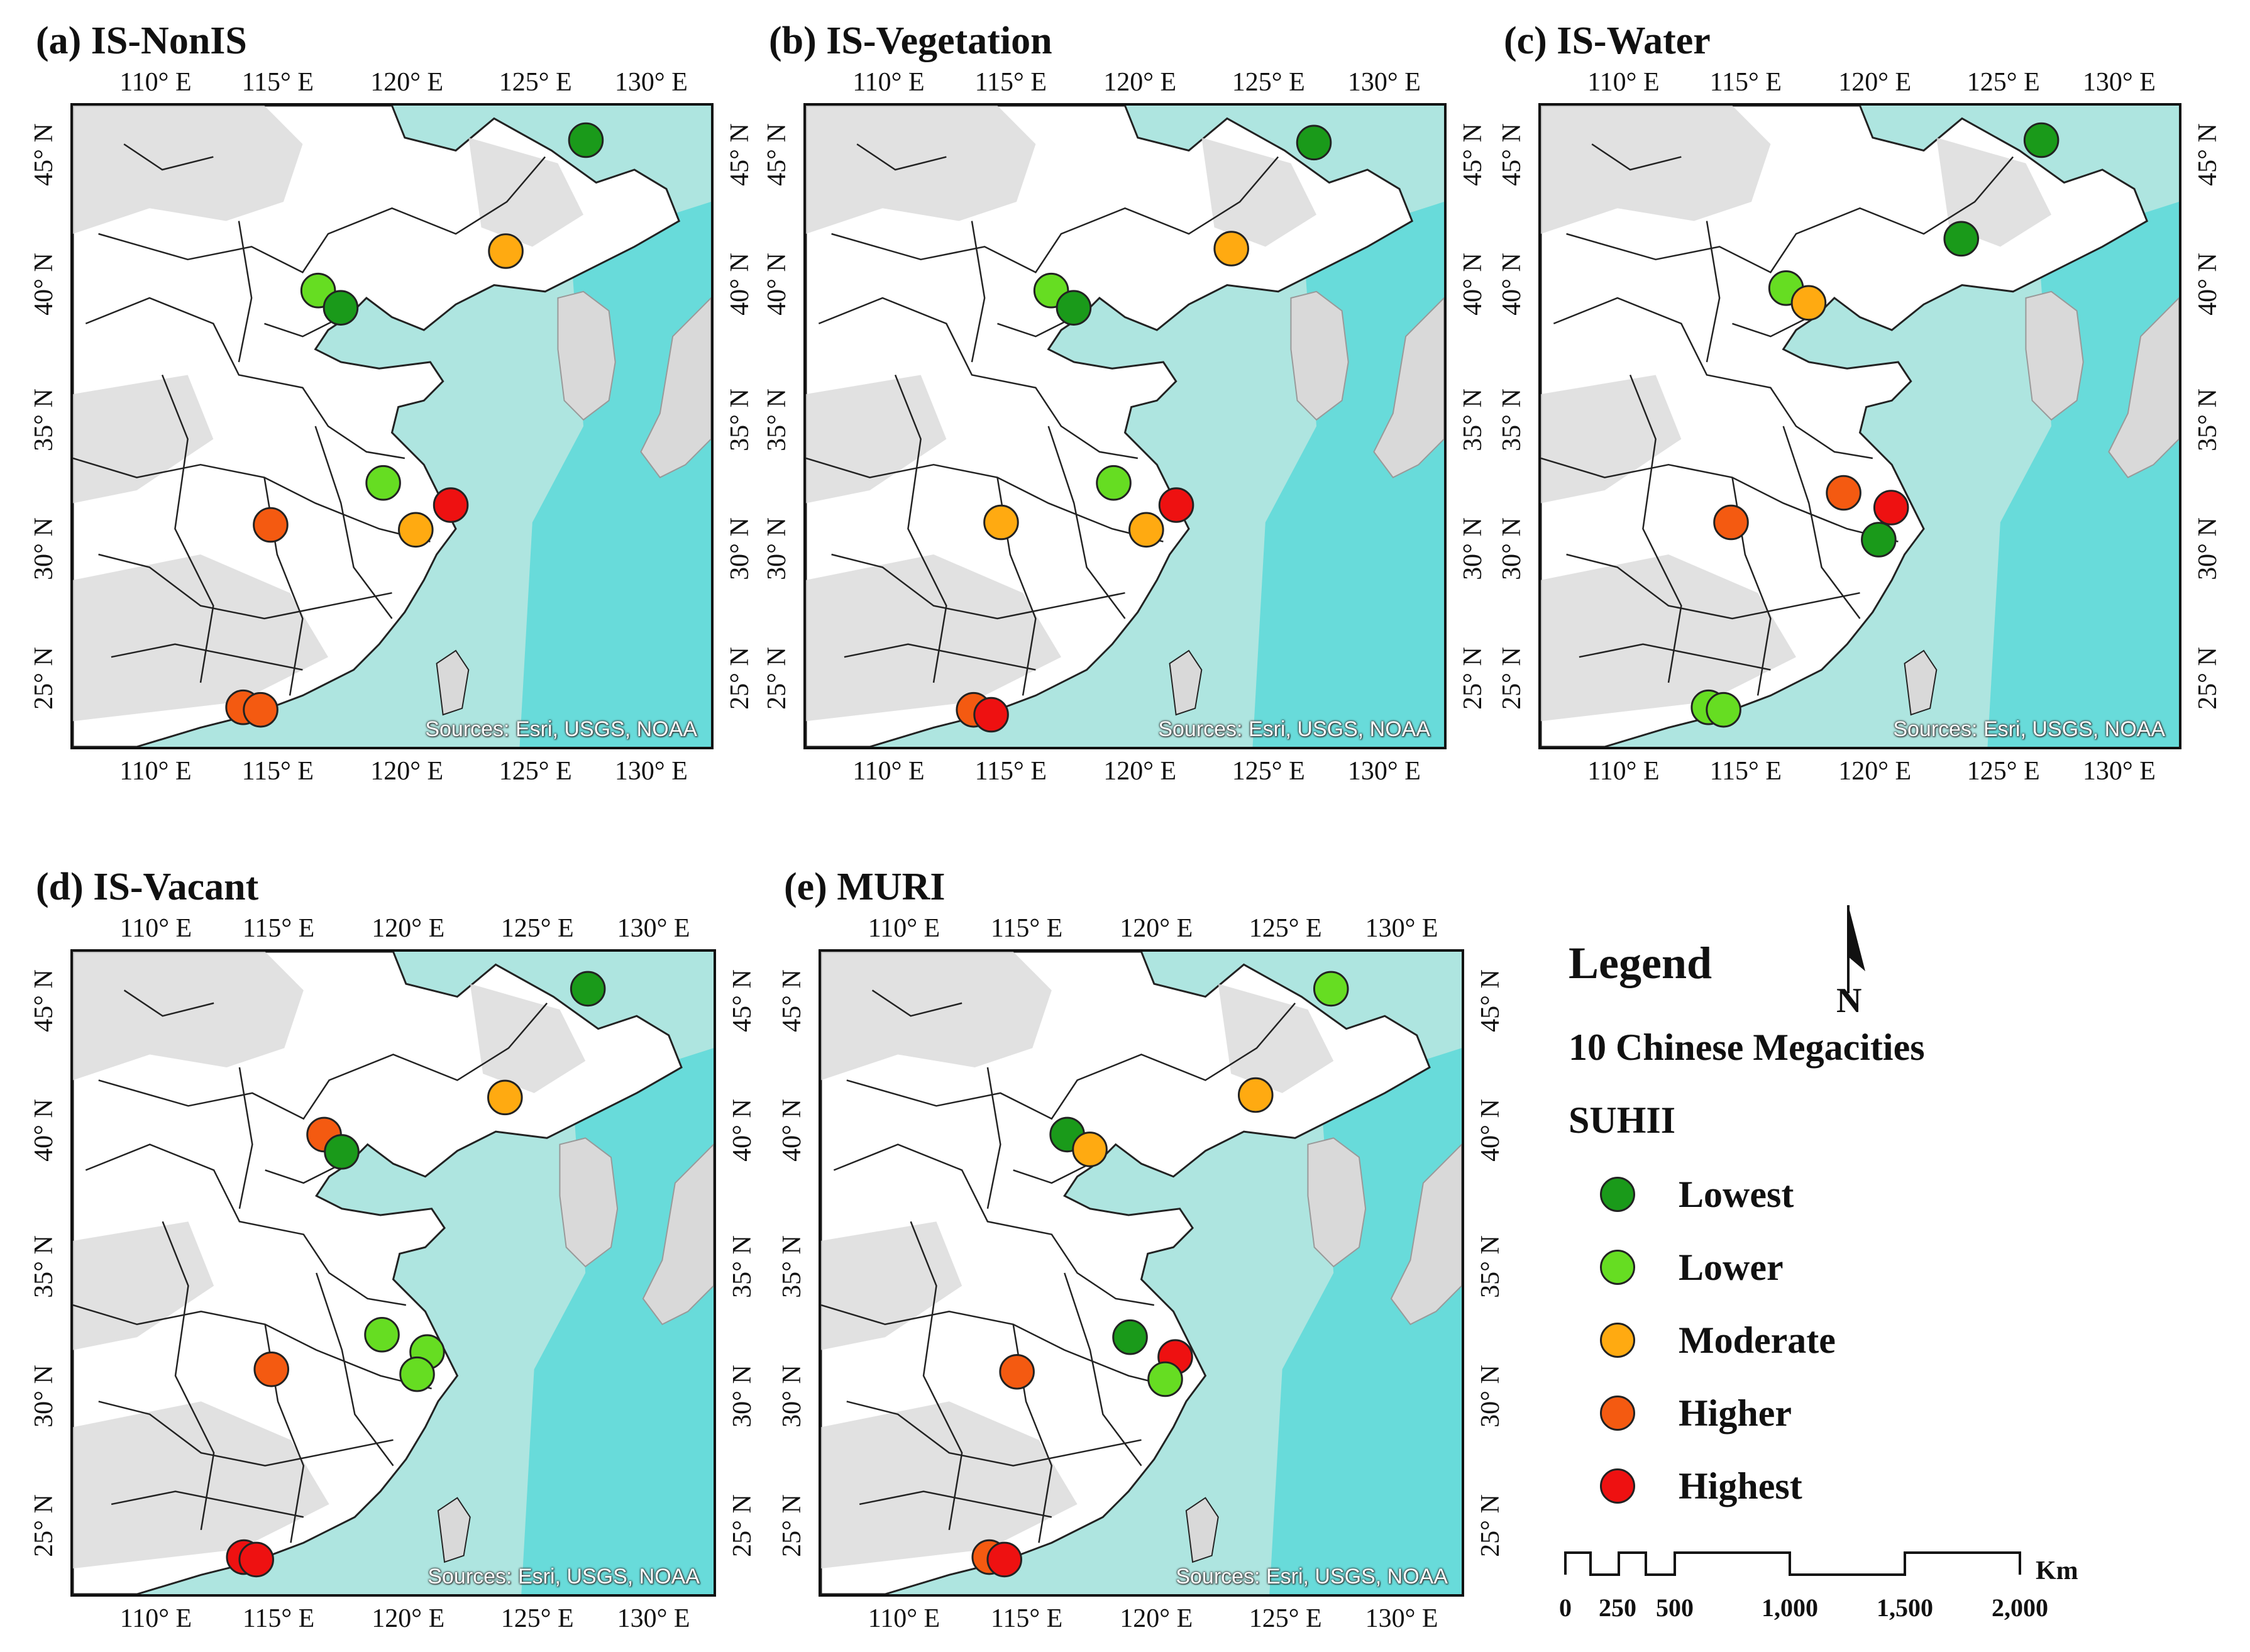 This screenshot has width=2250, height=1652. I want to click on x-tick-label-top: 110° E, so click(1623, 82).